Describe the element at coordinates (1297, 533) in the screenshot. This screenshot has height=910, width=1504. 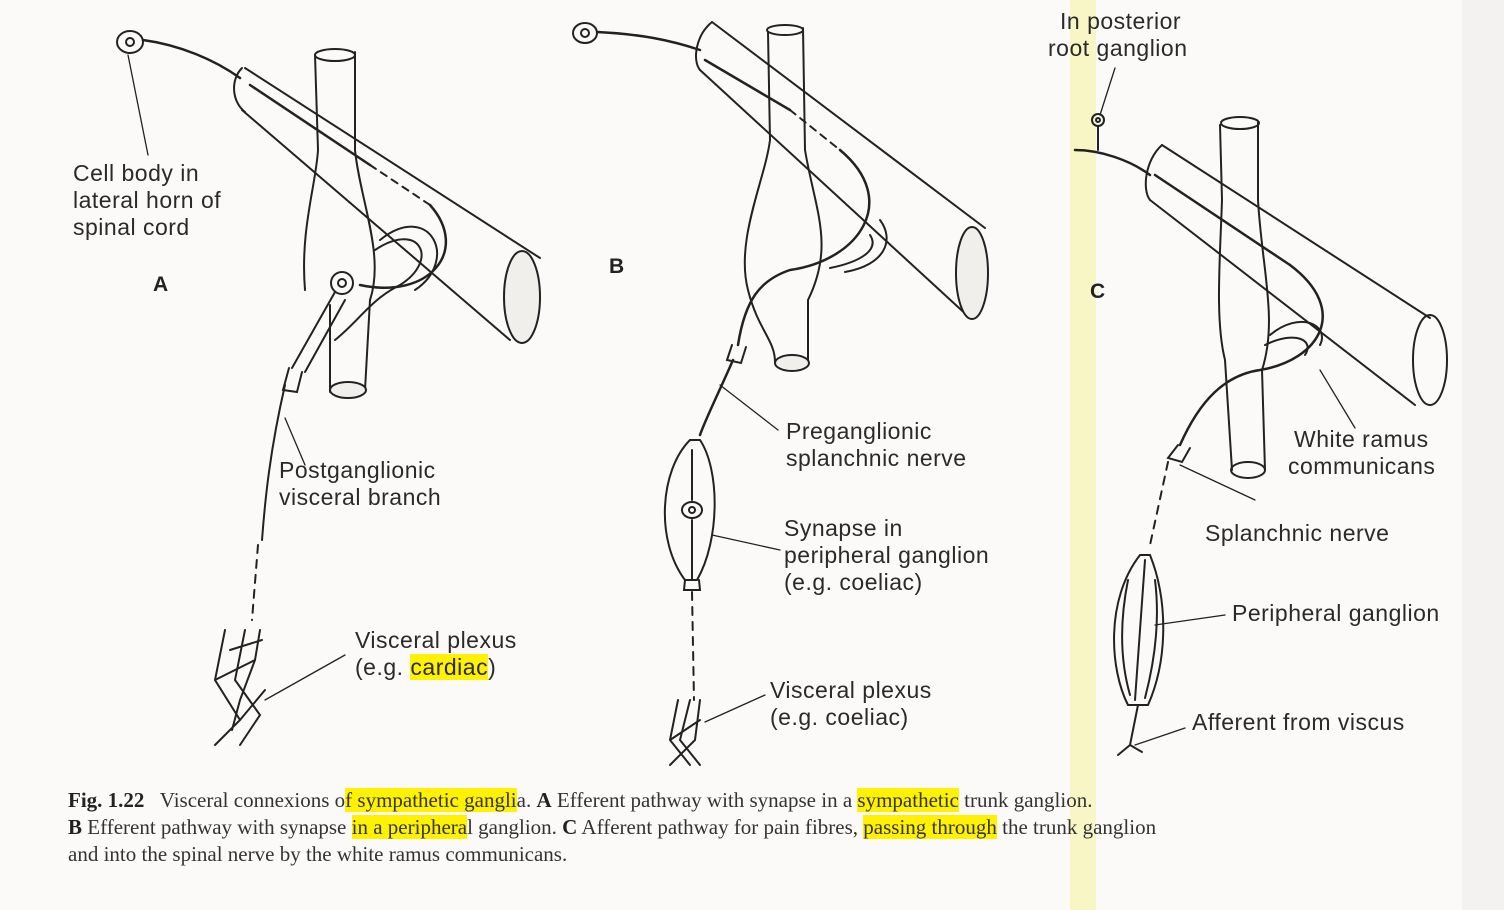
I see `splanchnic-label: Splanchnic nerve` at that location.